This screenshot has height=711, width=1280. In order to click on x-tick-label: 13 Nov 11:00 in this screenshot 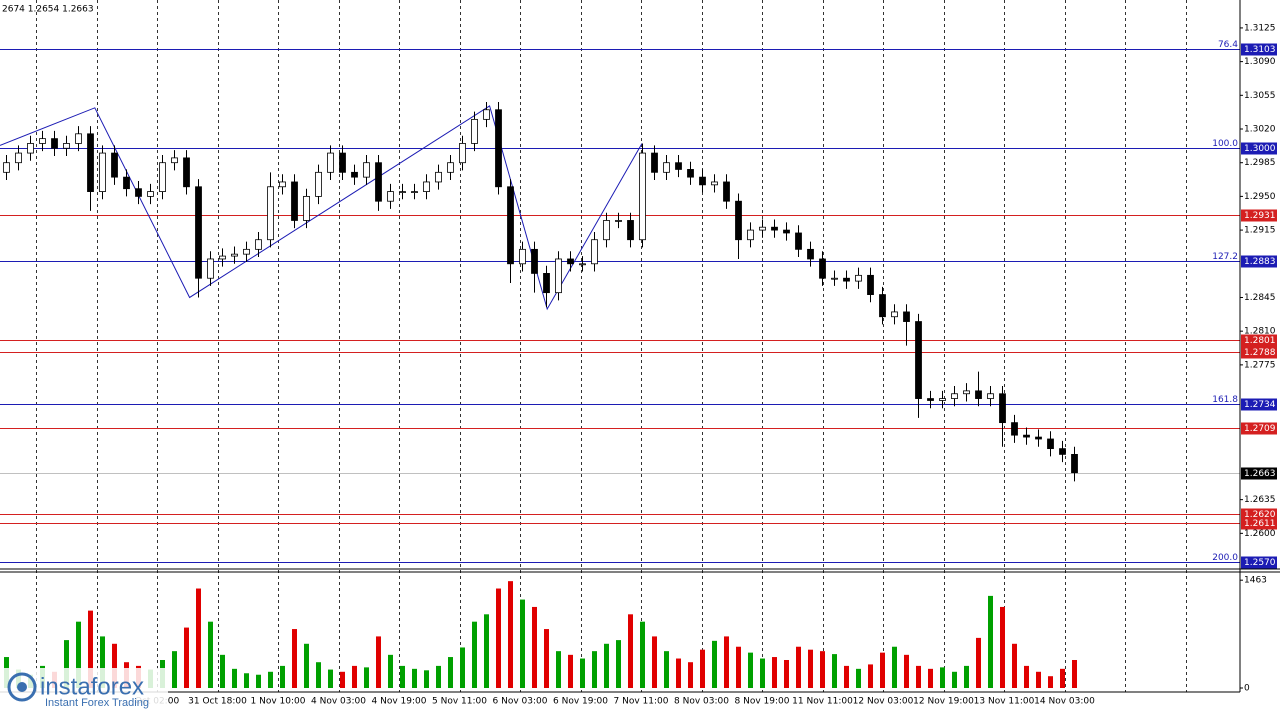, I will do `click(1004, 702)`.